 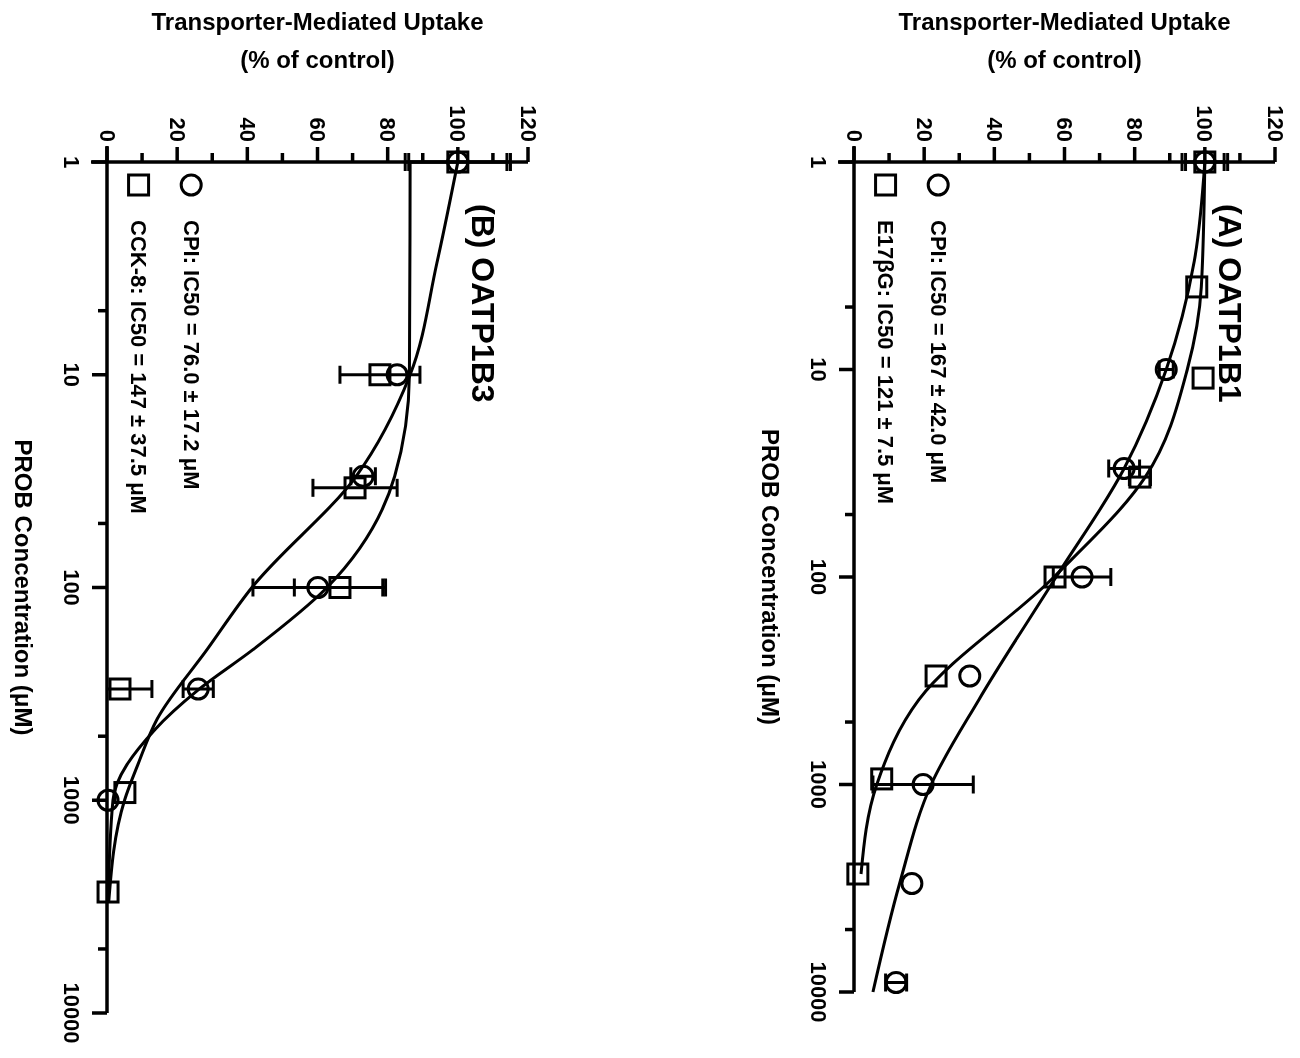 I want to click on text: (A) OATP1B1, so click(x=1230, y=303).